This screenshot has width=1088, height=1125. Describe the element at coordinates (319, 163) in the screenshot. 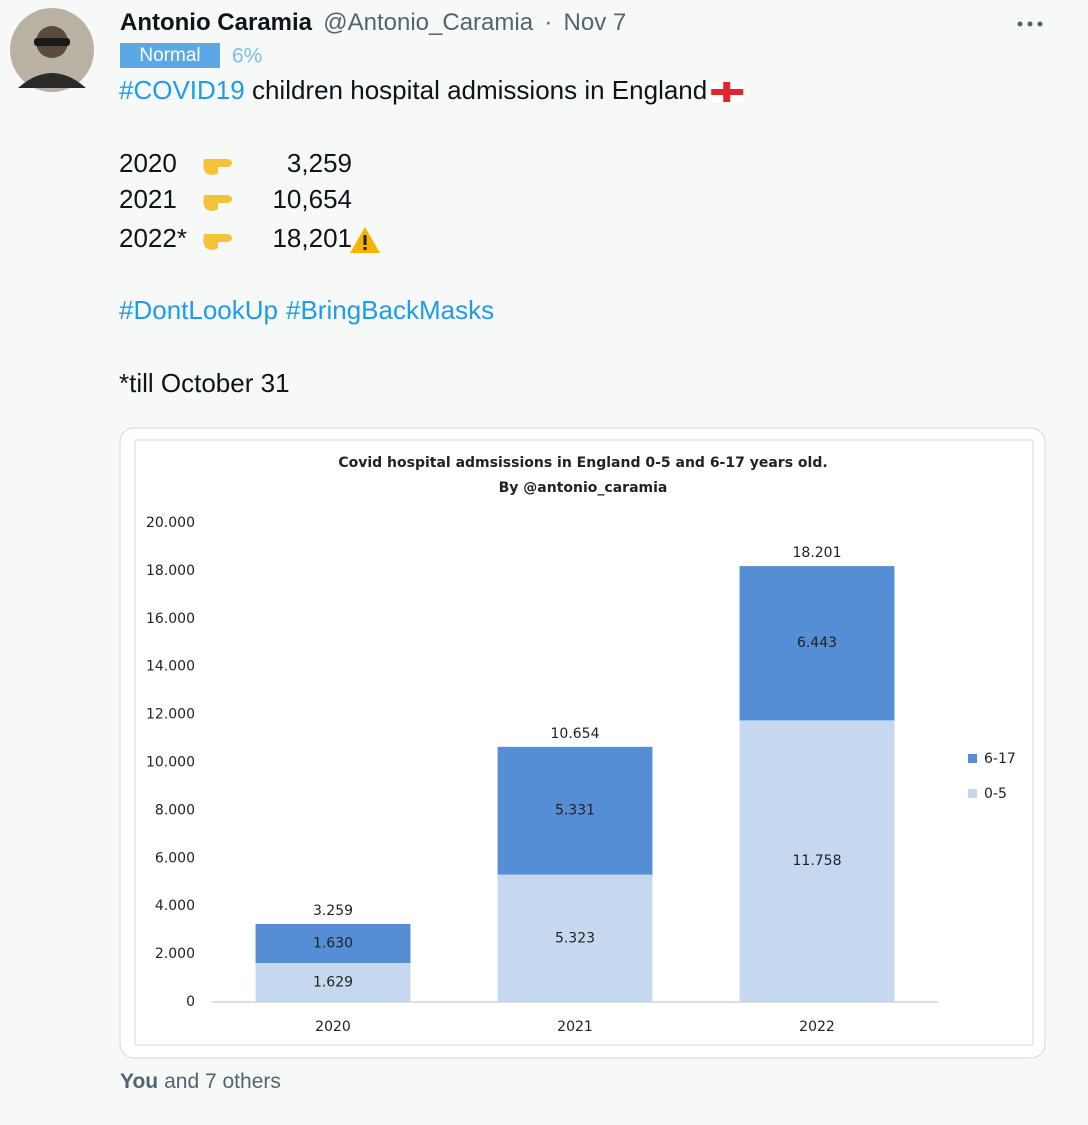

I see `count: 3,259` at that location.